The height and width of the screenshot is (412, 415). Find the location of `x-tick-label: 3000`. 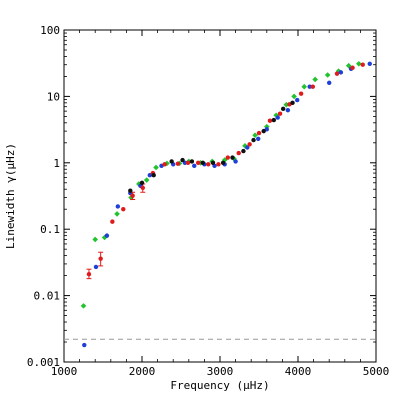

x-tick-label: 3000 is located at coordinates (220, 371).